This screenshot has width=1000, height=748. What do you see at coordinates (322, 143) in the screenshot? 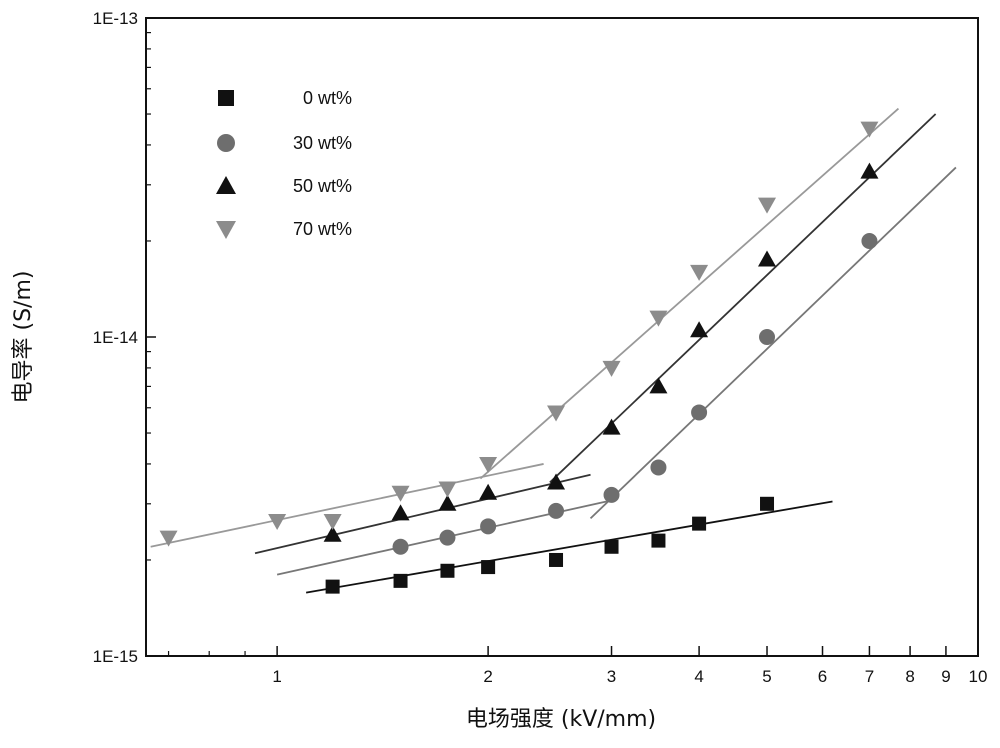
I see `legend-label: 30 wt%` at bounding box center [322, 143].